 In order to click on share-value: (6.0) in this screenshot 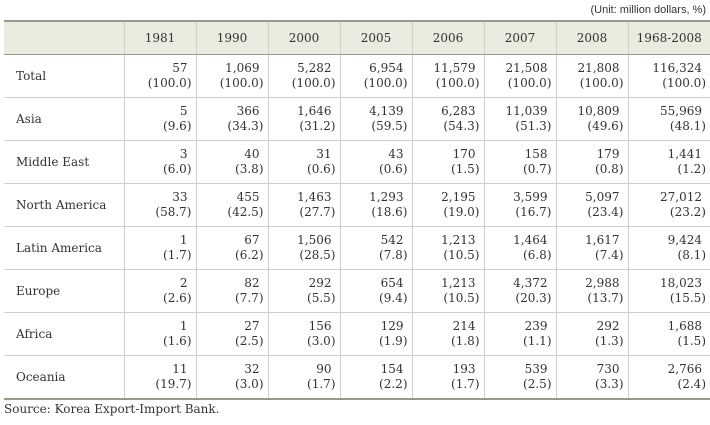, I will do `click(177, 169)`.